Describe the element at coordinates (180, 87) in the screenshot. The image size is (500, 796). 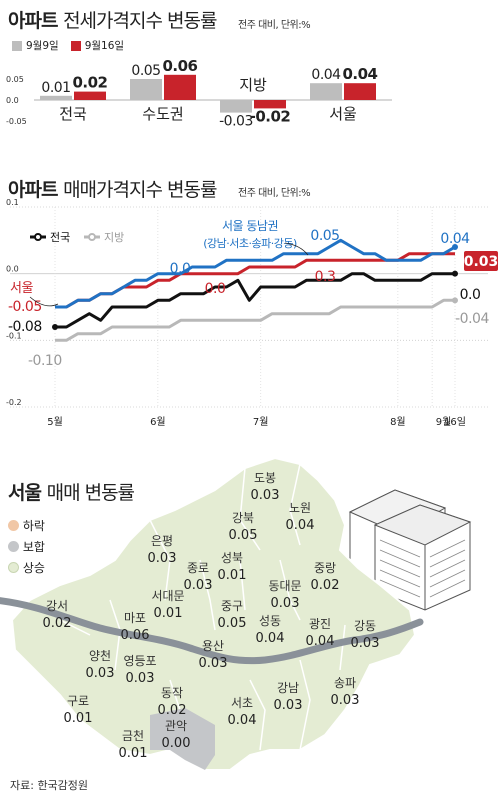
I see `bar-수도권-1` at that location.